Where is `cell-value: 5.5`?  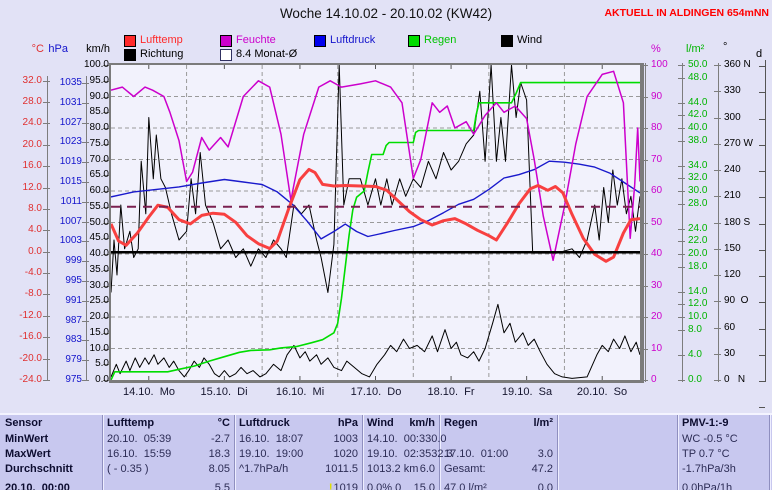
cell-value: 5.5 is located at coordinates (222, 486).